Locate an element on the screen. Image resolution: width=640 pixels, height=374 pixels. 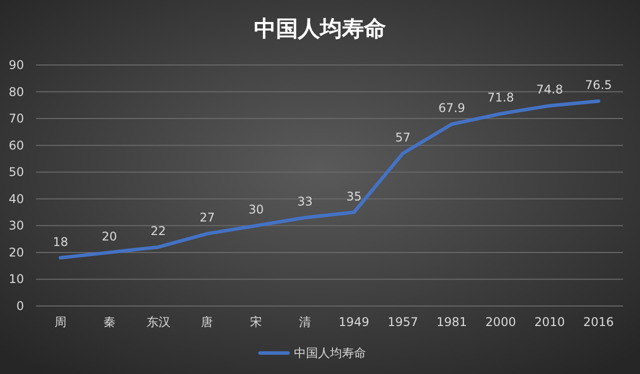
x-tick-label: 2000 is located at coordinates (500, 322).